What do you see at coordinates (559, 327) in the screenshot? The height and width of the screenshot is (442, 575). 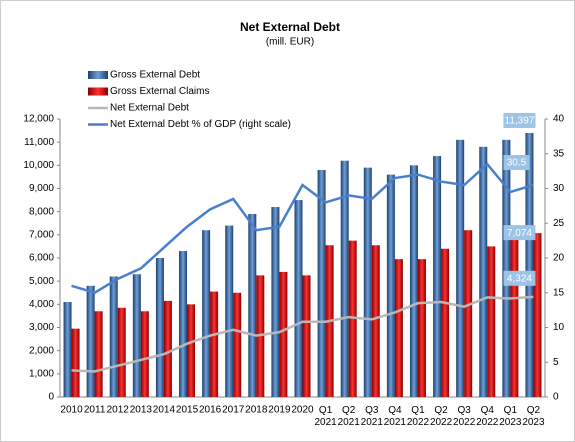 I see `y2-tick-label: 10` at bounding box center [559, 327].